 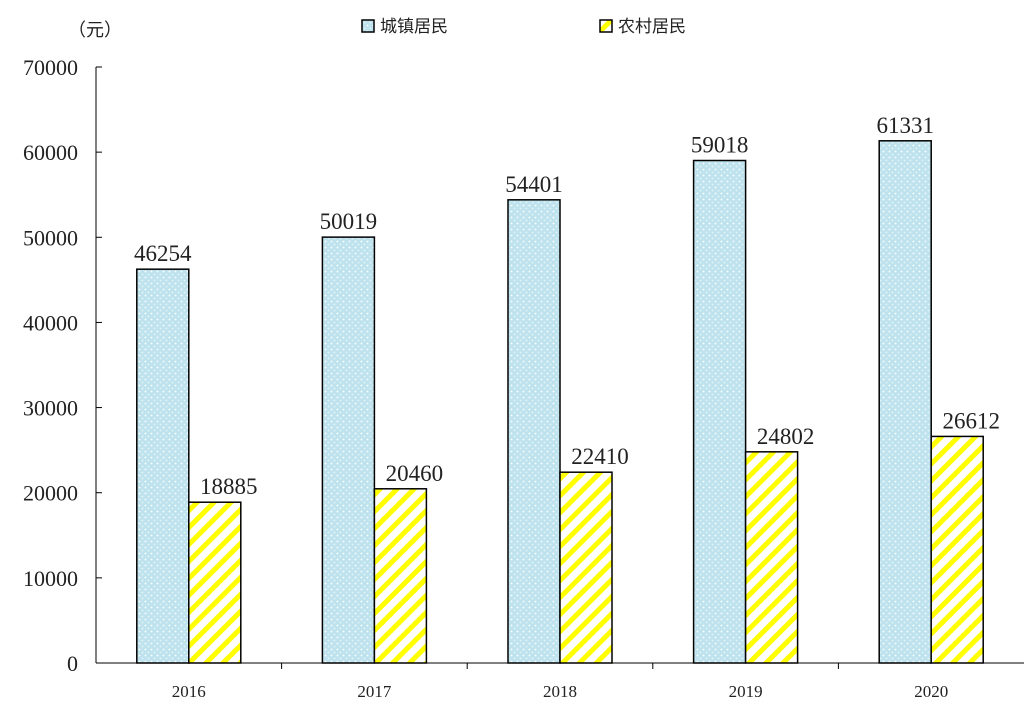 I want to click on legend-swatch-urban, so click(x=368, y=26).